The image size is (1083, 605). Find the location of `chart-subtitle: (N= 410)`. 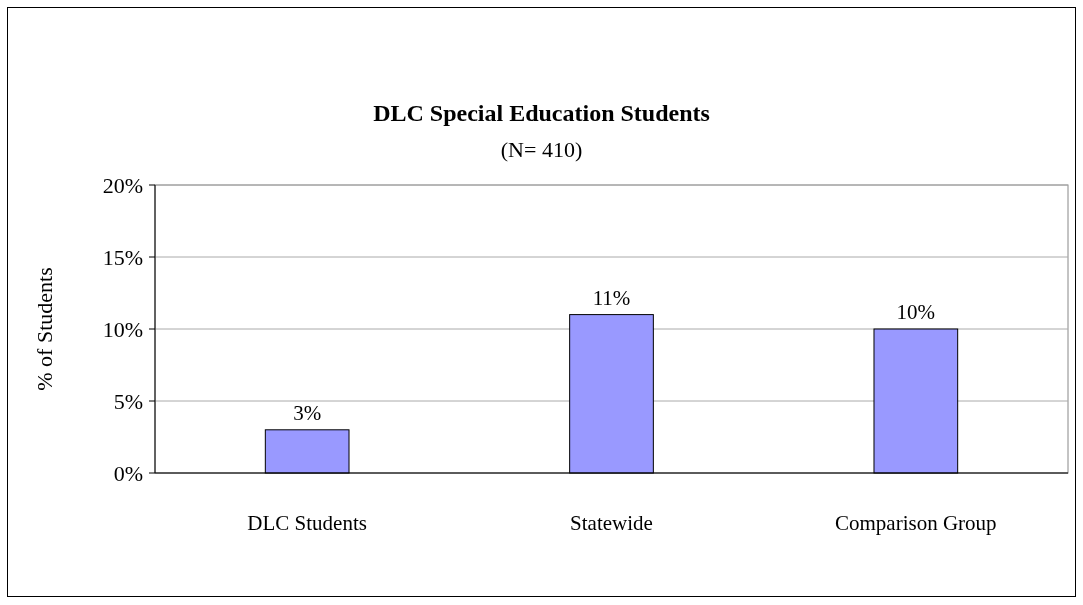

chart-subtitle: (N= 410) is located at coordinates (541, 149).